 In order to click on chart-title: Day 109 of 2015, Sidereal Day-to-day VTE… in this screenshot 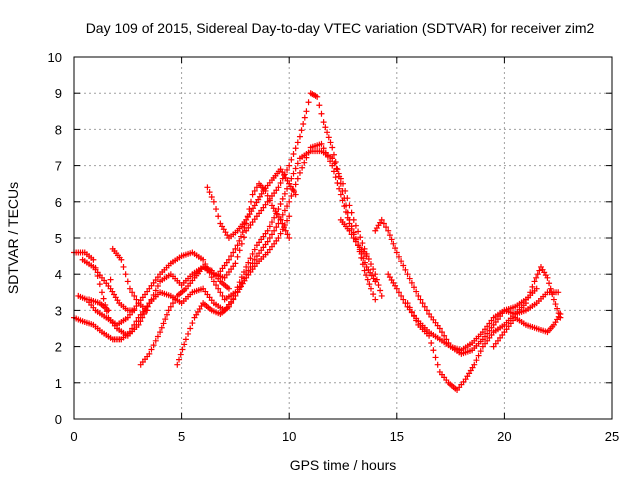, I will do `click(340, 28)`.